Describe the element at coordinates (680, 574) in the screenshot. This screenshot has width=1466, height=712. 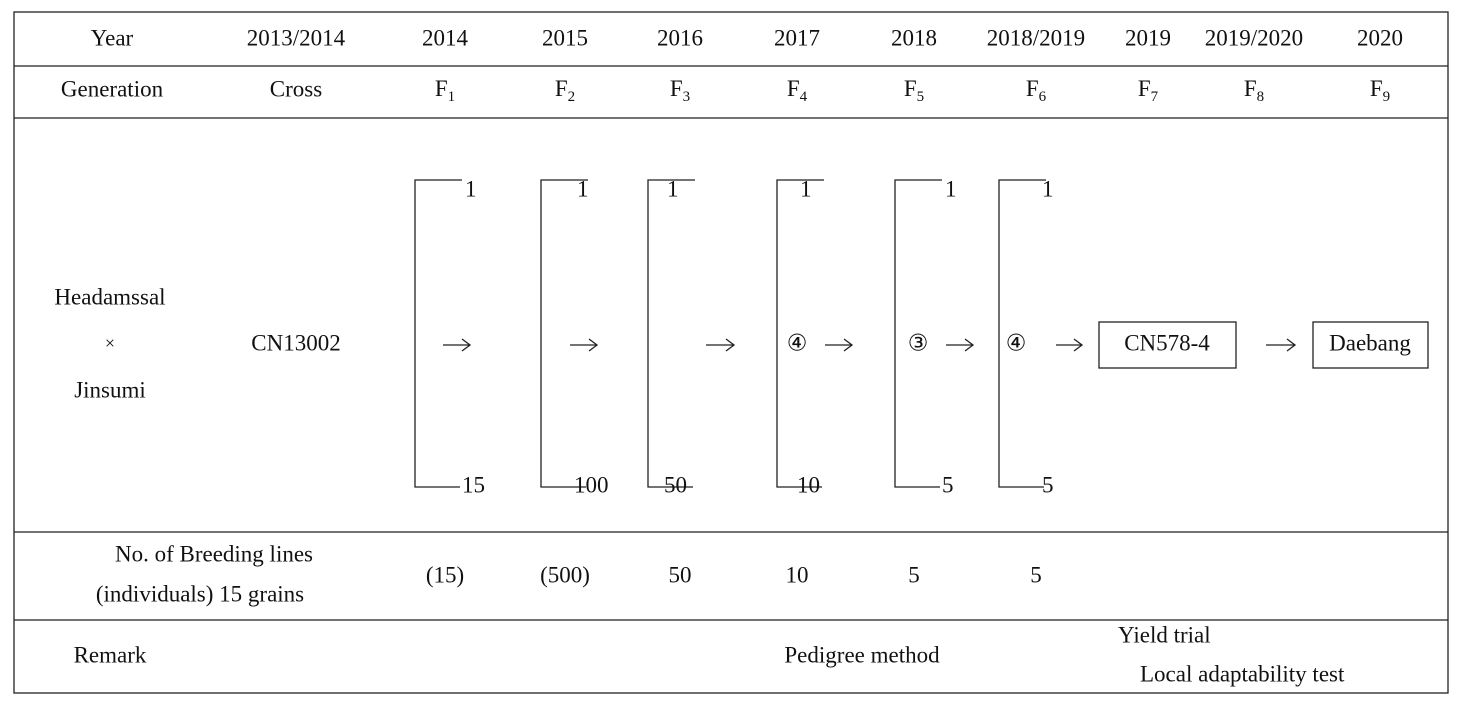
I see `line-count: 50` at that location.